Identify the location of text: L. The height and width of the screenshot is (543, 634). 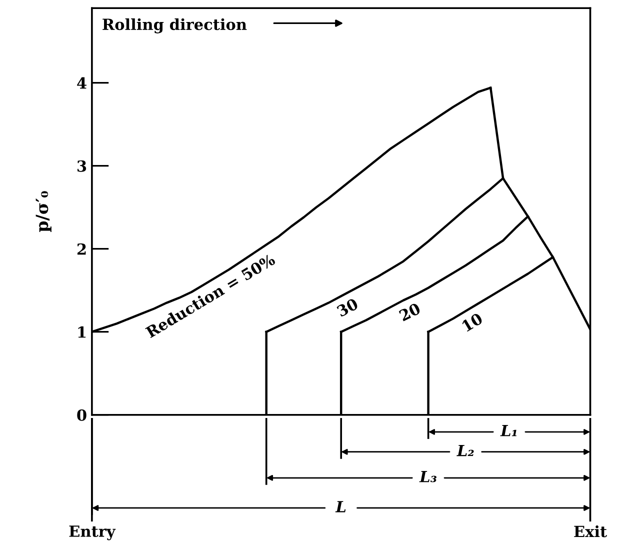
(340, 506).